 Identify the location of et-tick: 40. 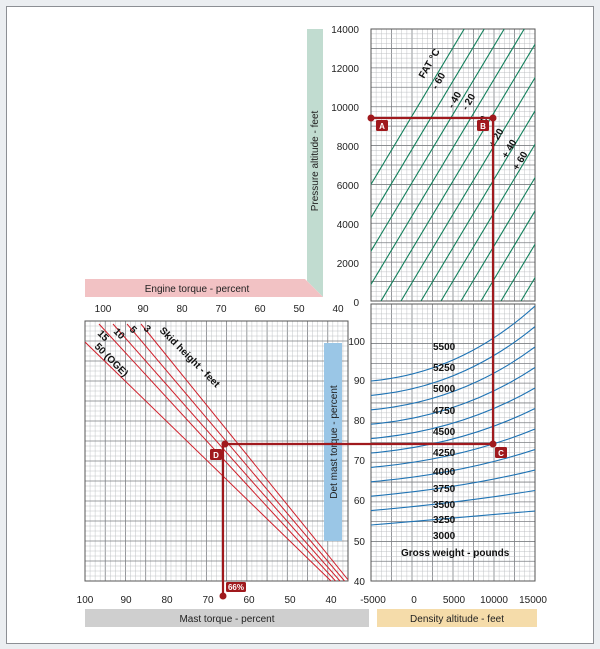
(338, 309).